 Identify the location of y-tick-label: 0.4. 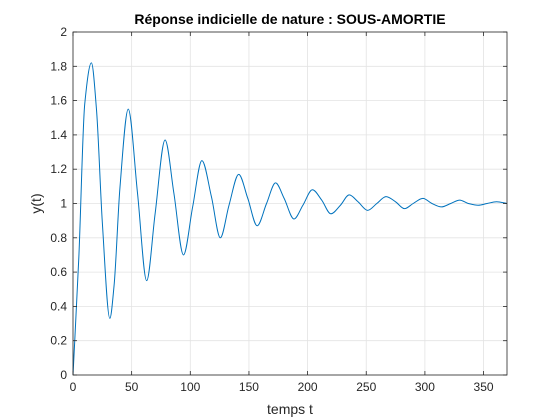
(58, 306).